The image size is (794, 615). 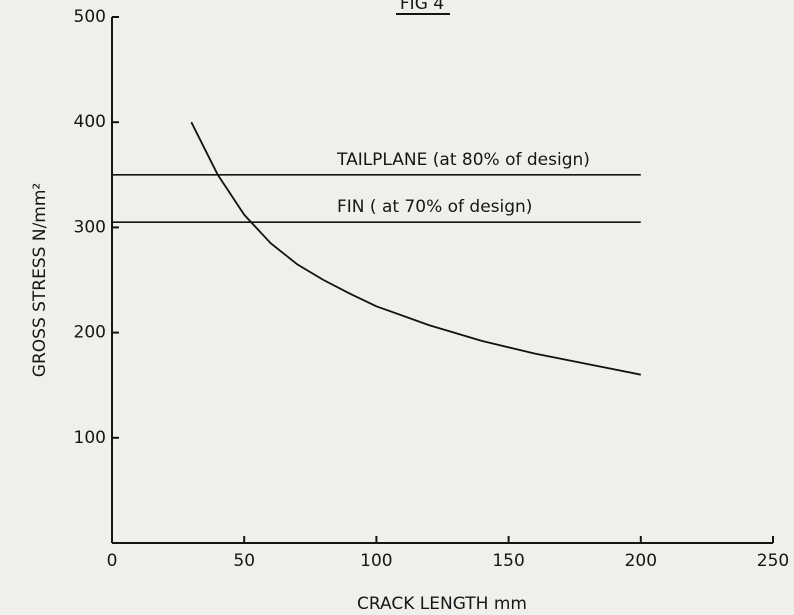 What do you see at coordinates (90, 333) in the screenshot?
I see `y-tick-label: 200` at bounding box center [90, 333].